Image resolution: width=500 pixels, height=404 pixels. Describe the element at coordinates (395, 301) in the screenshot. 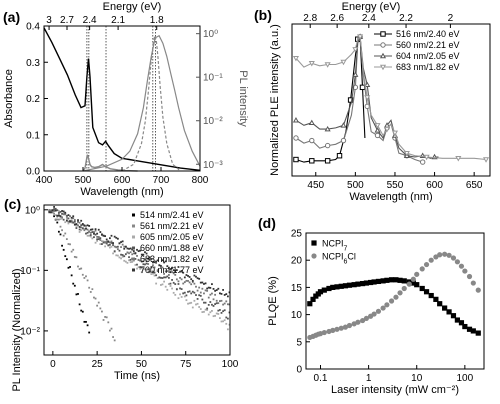

I see `plot-frame` at that location.